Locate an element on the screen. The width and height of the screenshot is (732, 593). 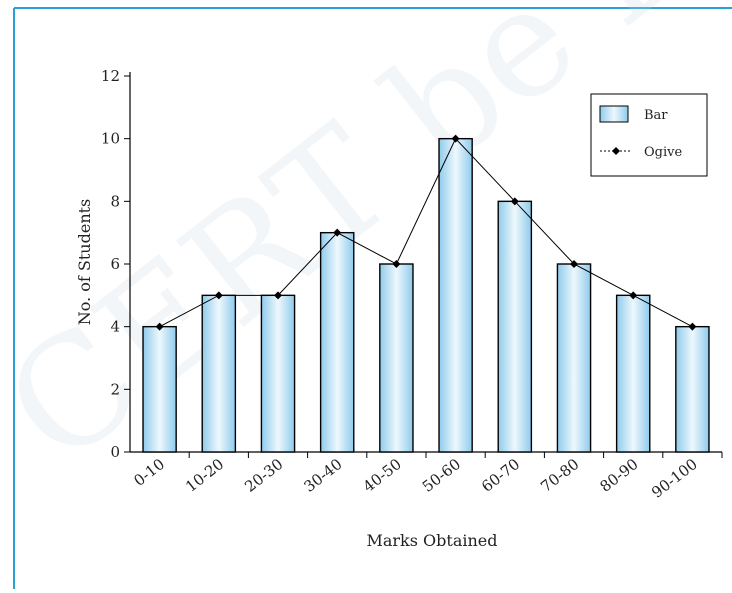
x-tick-label: 60-70 is located at coordinates (500, 475).